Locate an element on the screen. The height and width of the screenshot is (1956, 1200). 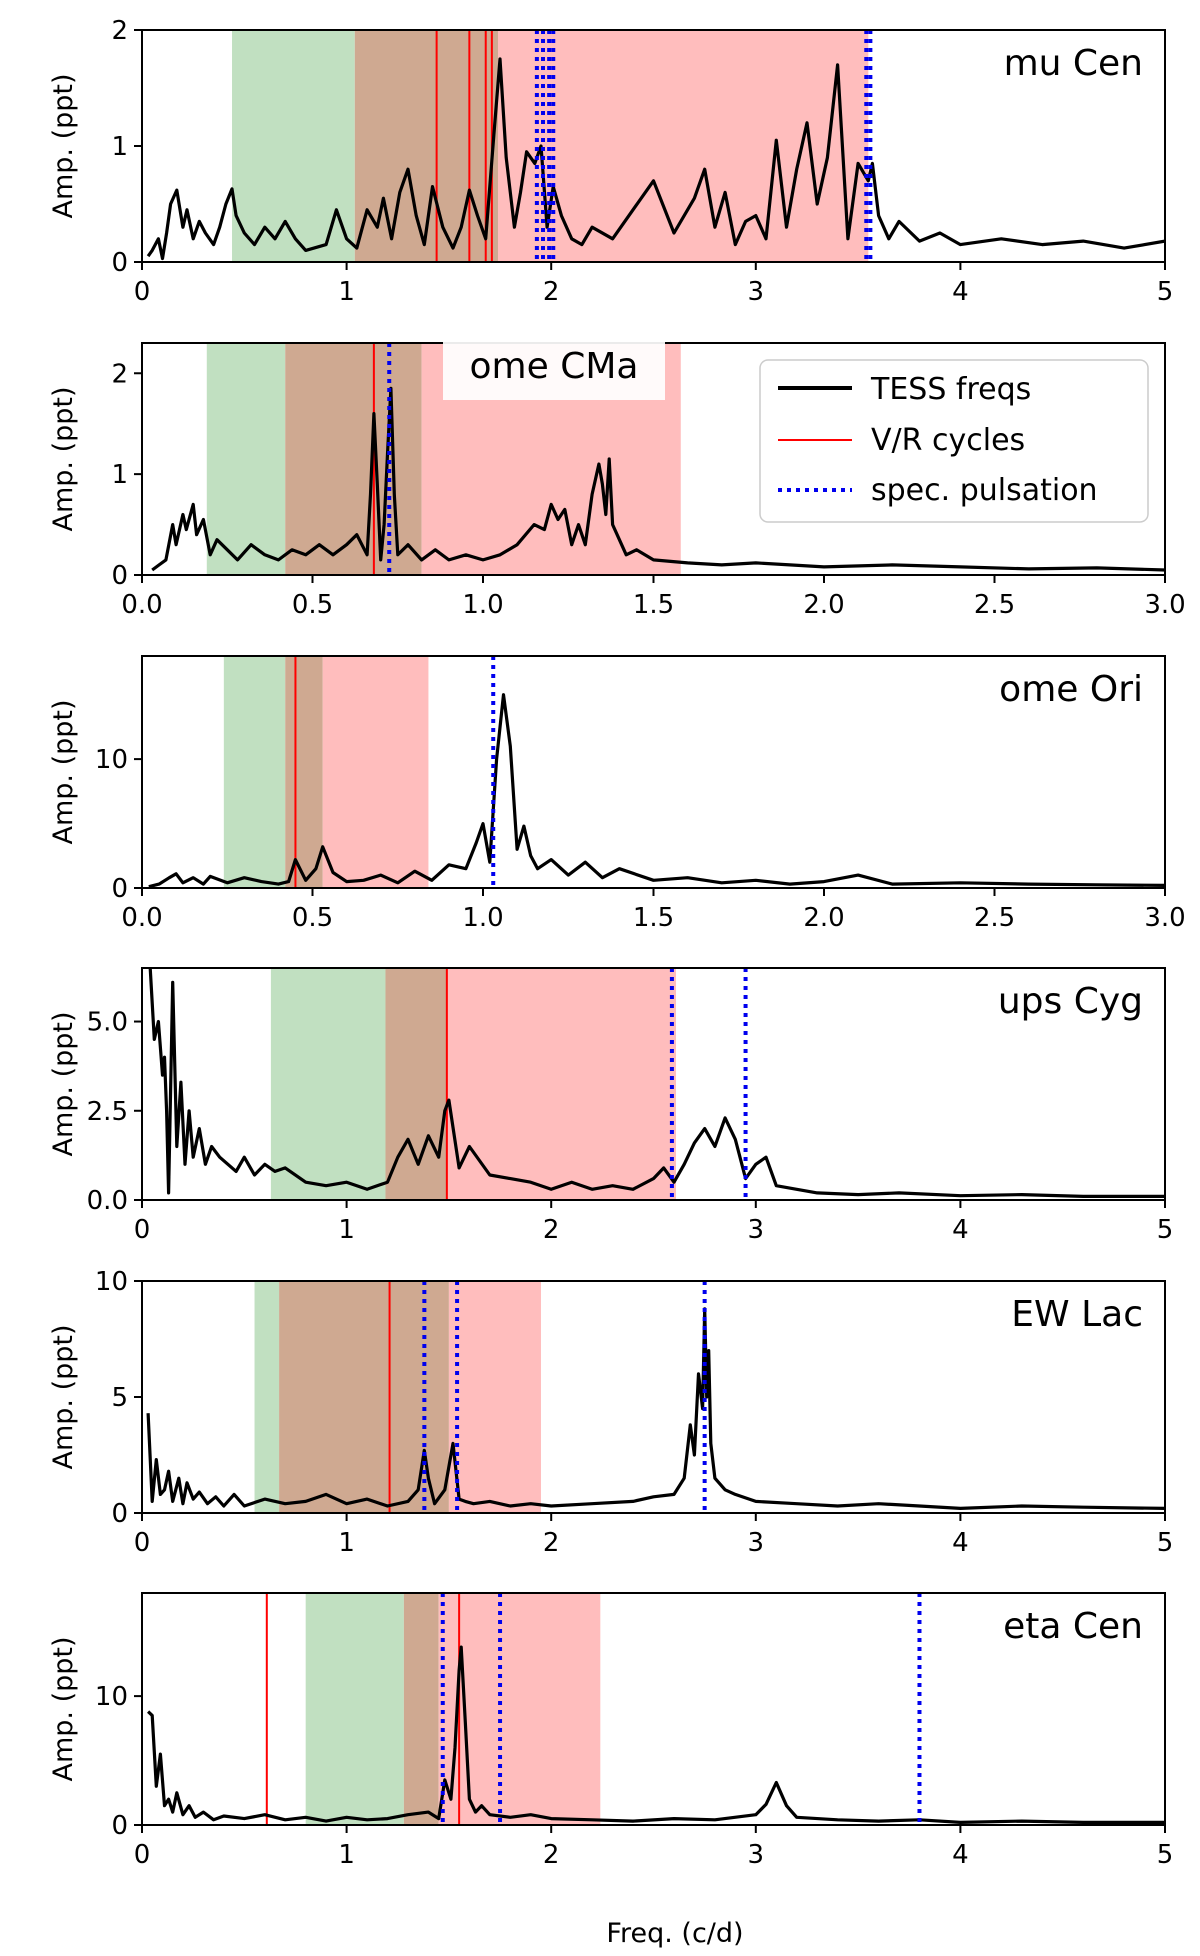
panel-5: 0 1 2 3 4 5 0 10 Amp. (ppt) eta Cen is located at coordinates (611, 1731).